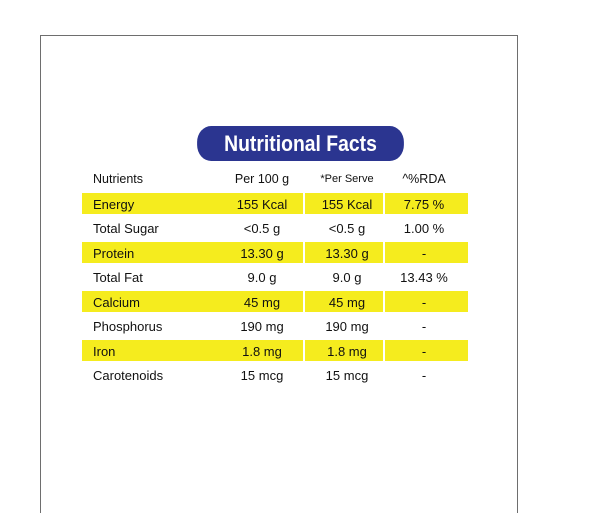 Image resolution: width=600 pixels, height=513 pixels. What do you see at coordinates (424, 229) in the screenshot?
I see `rda-value: 1.00 %` at bounding box center [424, 229].